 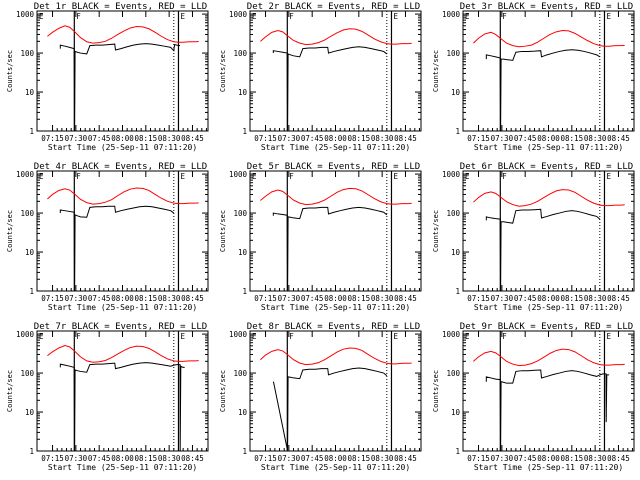 I want to click on panel-title: Det 7r_BLACK = Events, RED = LLD, so click(x=120, y=327).